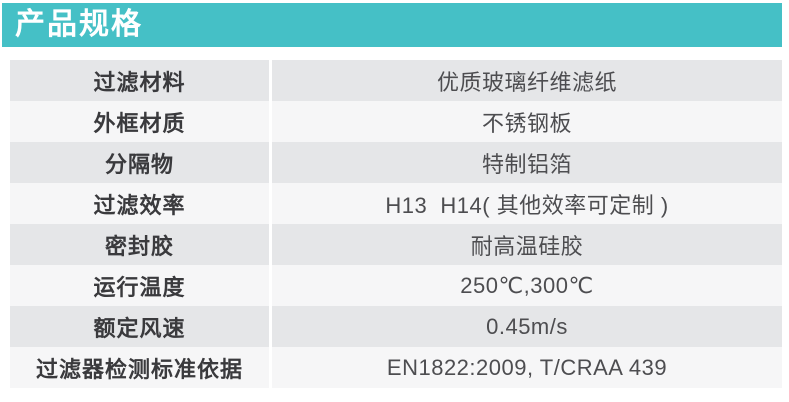 This screenshot has width=789, height=402. I want to click on spec-value: EN1822:2009, T/CRAA 439, so click(527, 367).